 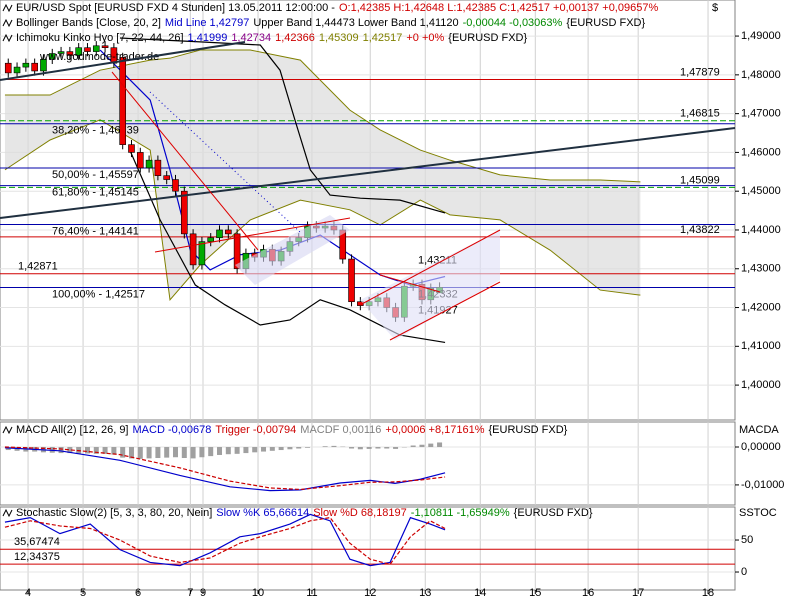 I want to click on header-text: Ichimoku Kinko Hyo [7, 22, 44, 26], so click(x=100, y=38).